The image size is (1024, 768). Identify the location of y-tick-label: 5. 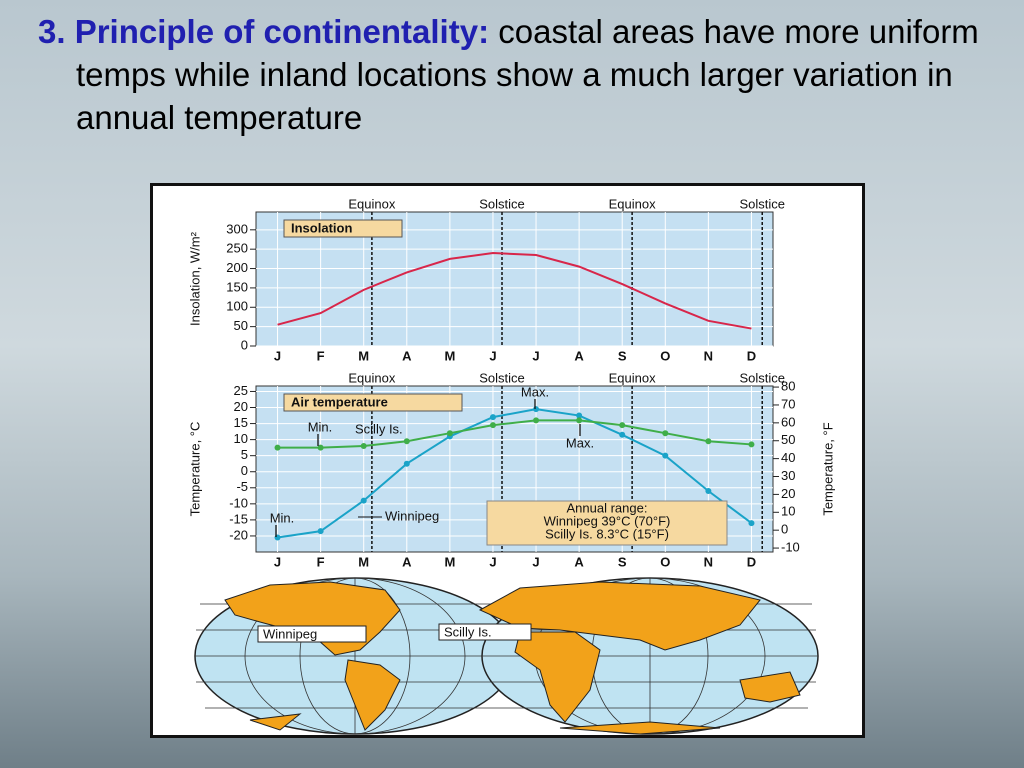
(244, 454).